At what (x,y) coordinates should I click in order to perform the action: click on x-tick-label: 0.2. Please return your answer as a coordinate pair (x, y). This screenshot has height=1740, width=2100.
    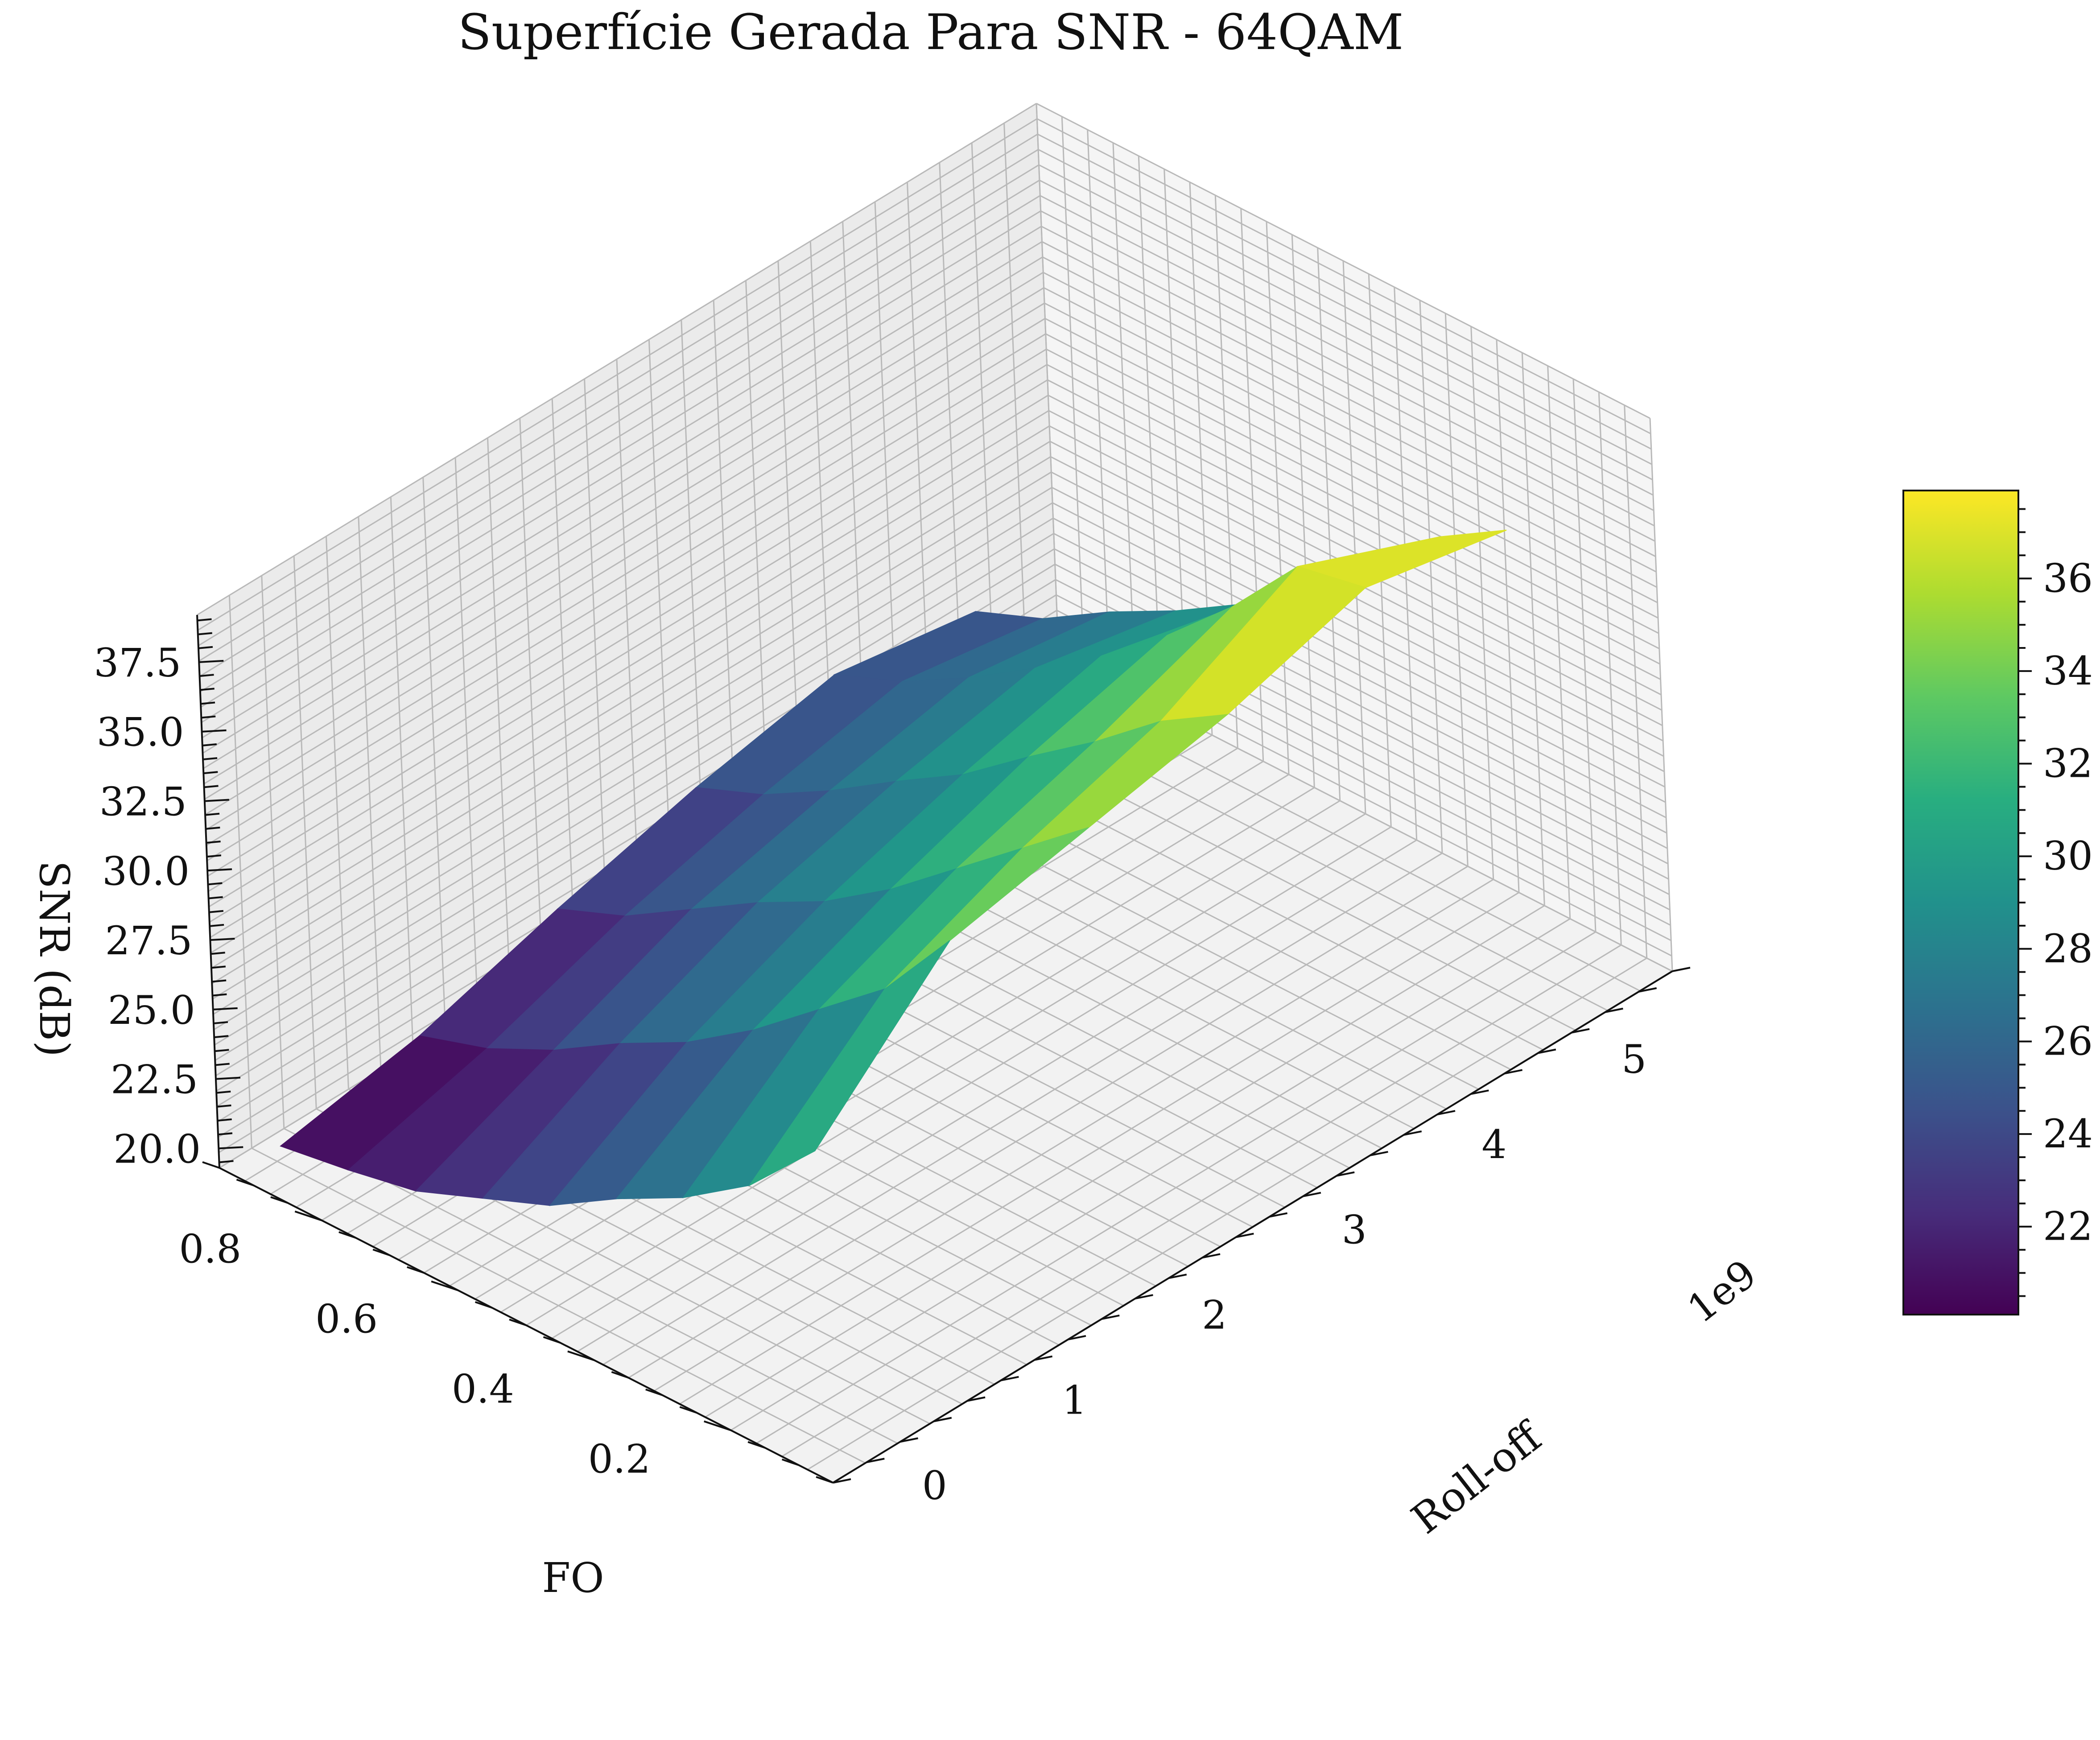
    Looking at the image, I should click on (620, 1459).